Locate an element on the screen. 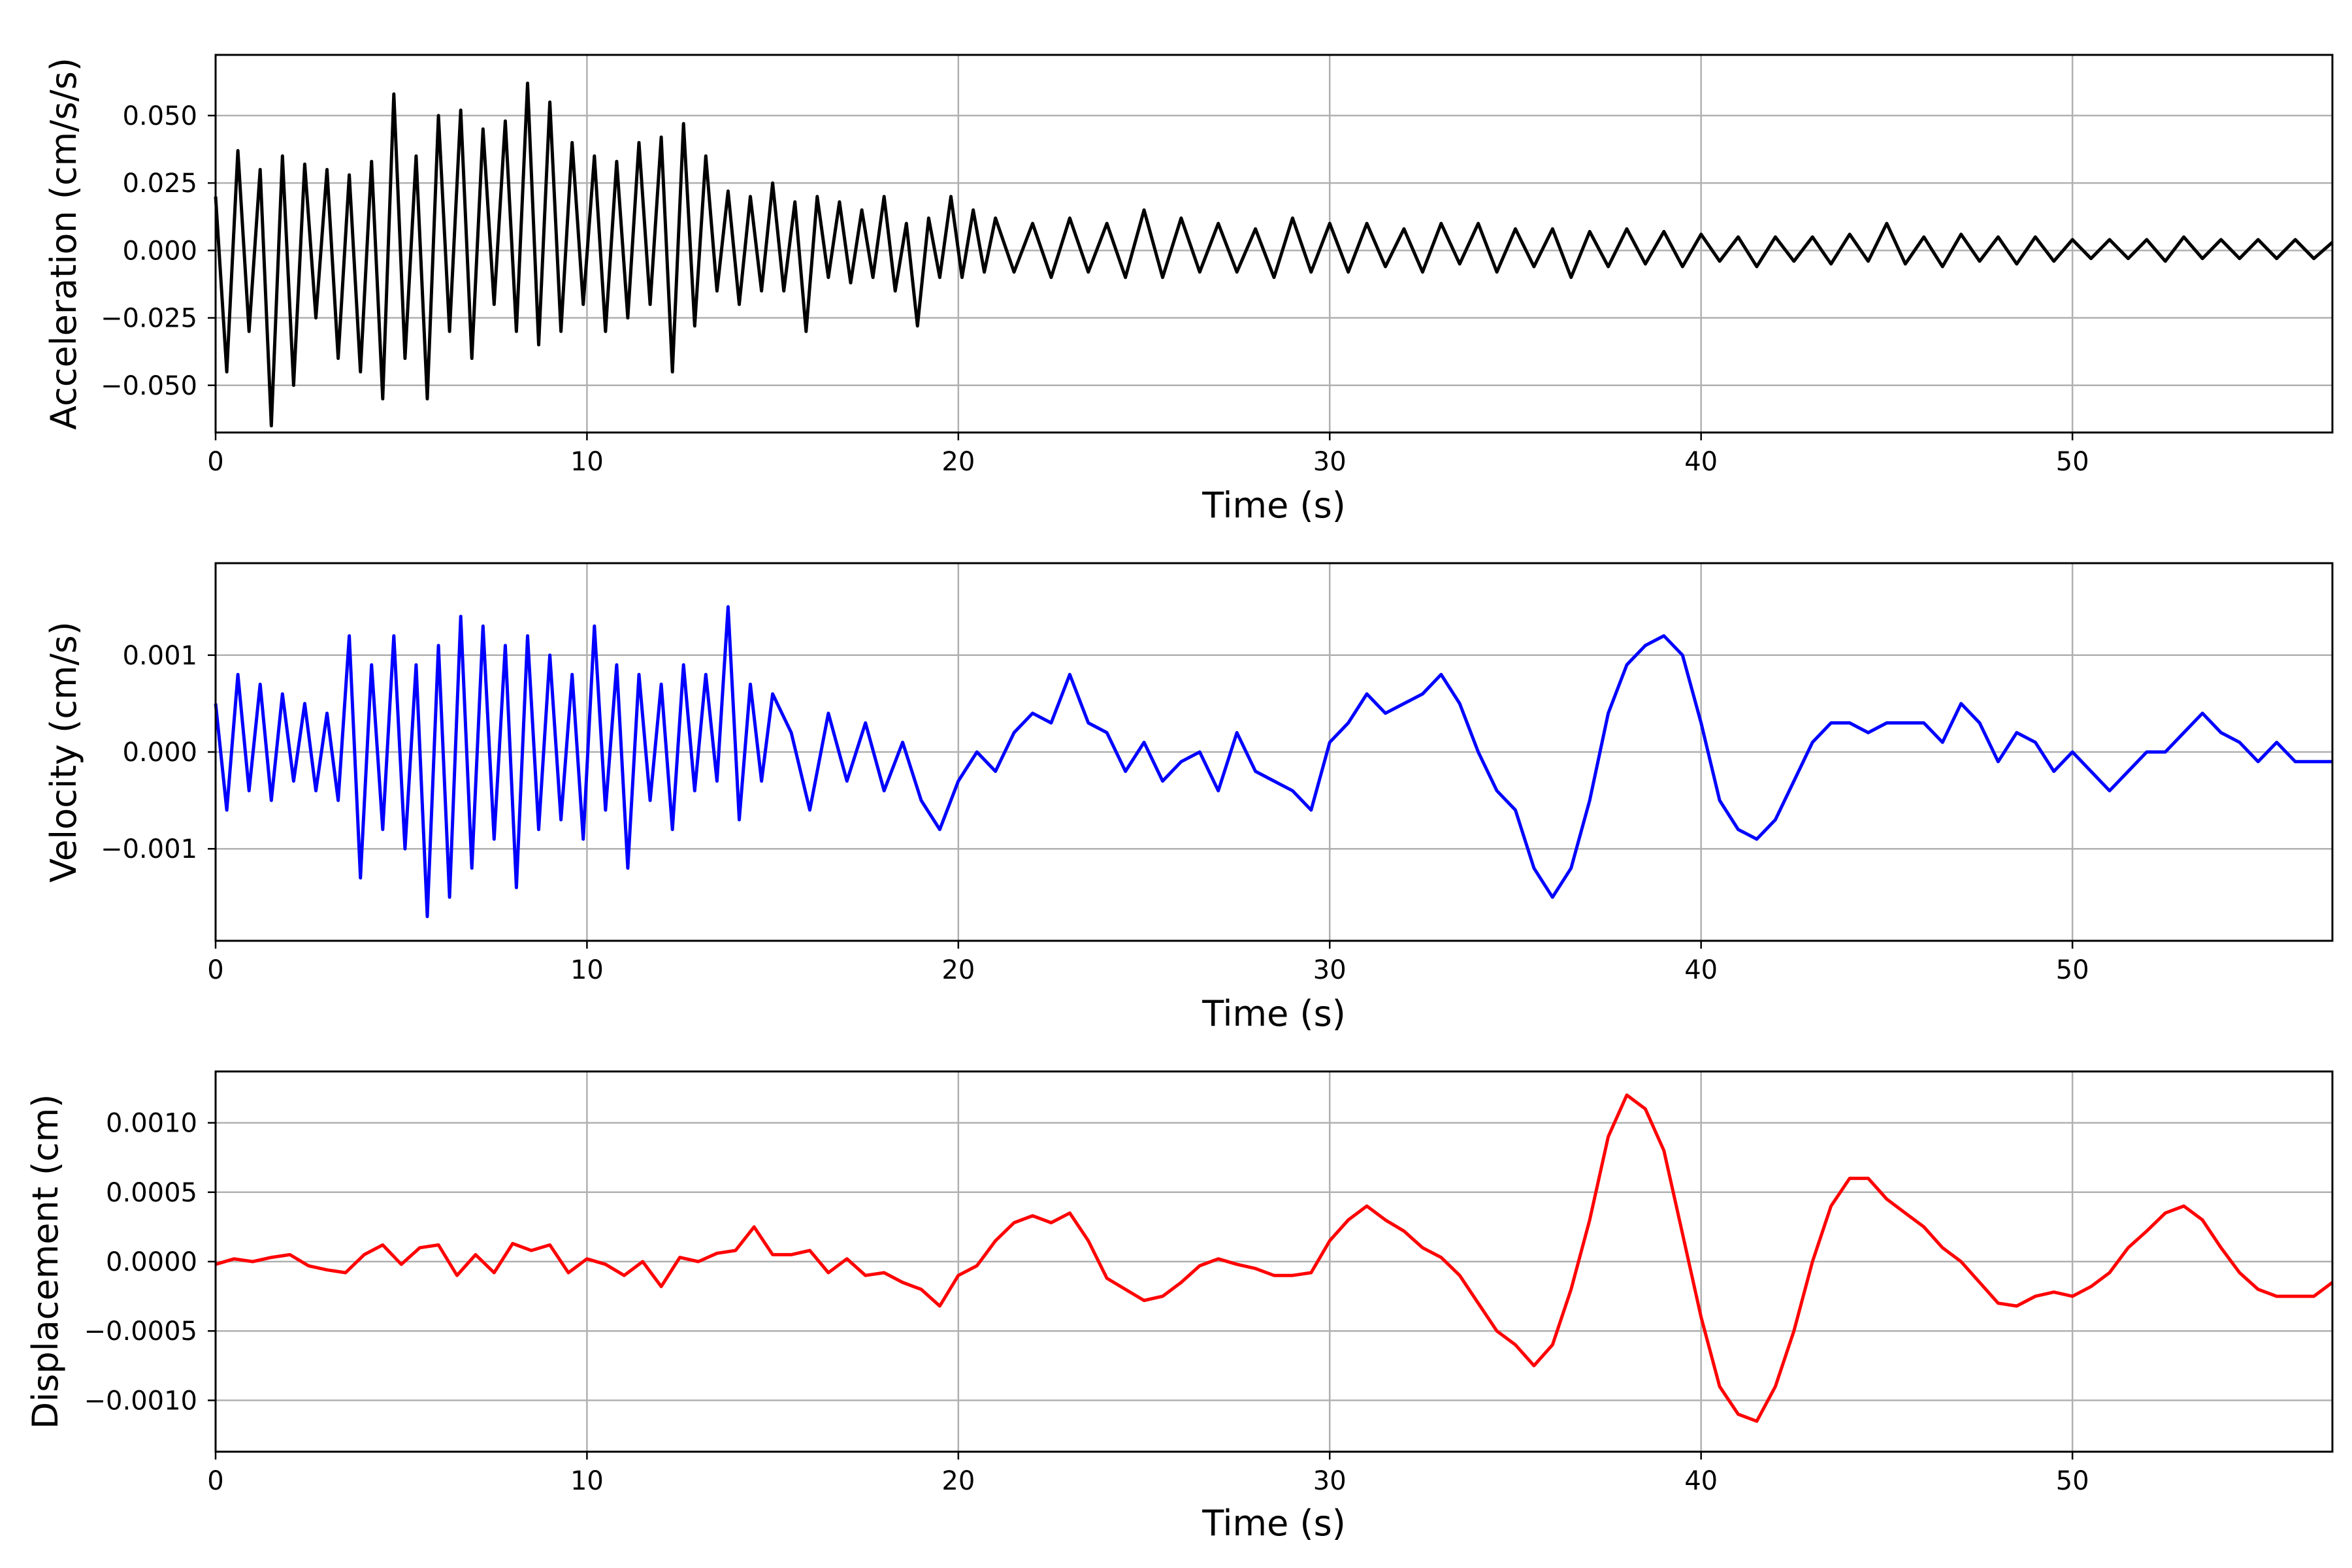 The width and height of the screenshot is (2352, 1568). displacement-x-axis-label: Time (s) is located at coordinates (1273, 1523).